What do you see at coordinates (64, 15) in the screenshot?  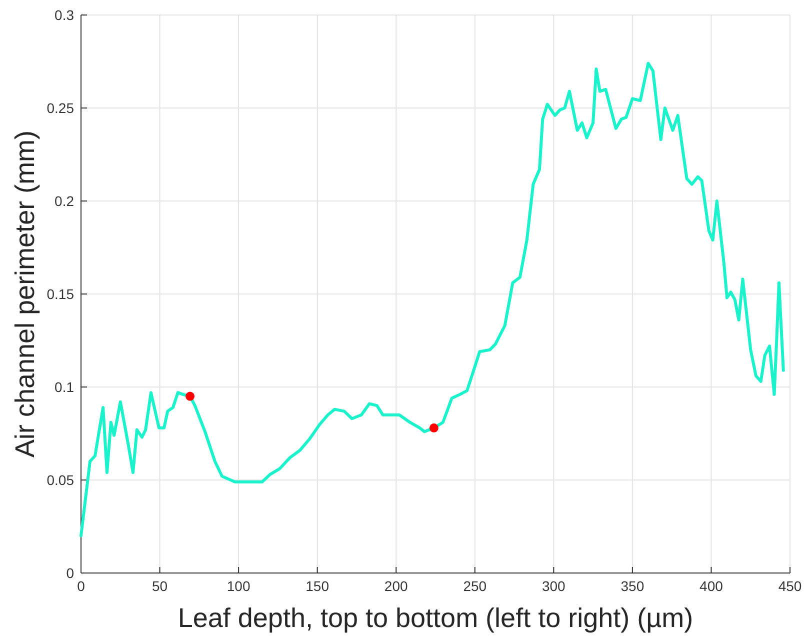 I see `y-tick-label: 0.3` at bounding box center [64, 15].